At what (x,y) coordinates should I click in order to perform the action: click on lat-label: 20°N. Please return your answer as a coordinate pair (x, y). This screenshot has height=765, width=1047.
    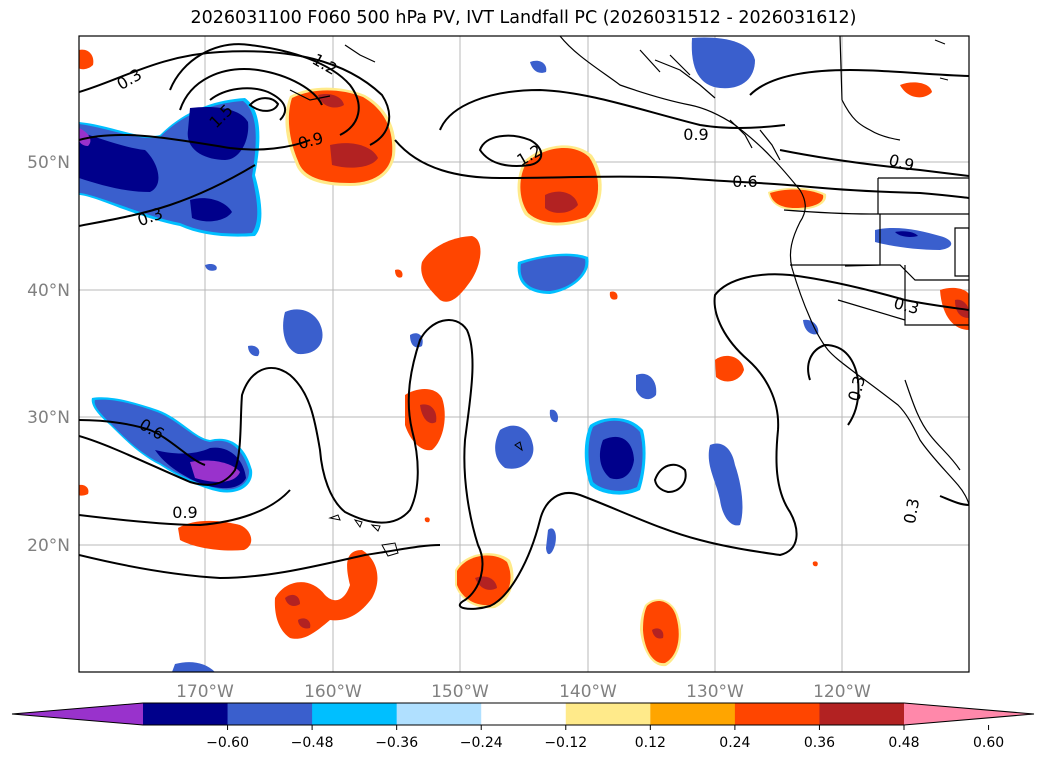
    Looking at the image, I should click on (48, 546).